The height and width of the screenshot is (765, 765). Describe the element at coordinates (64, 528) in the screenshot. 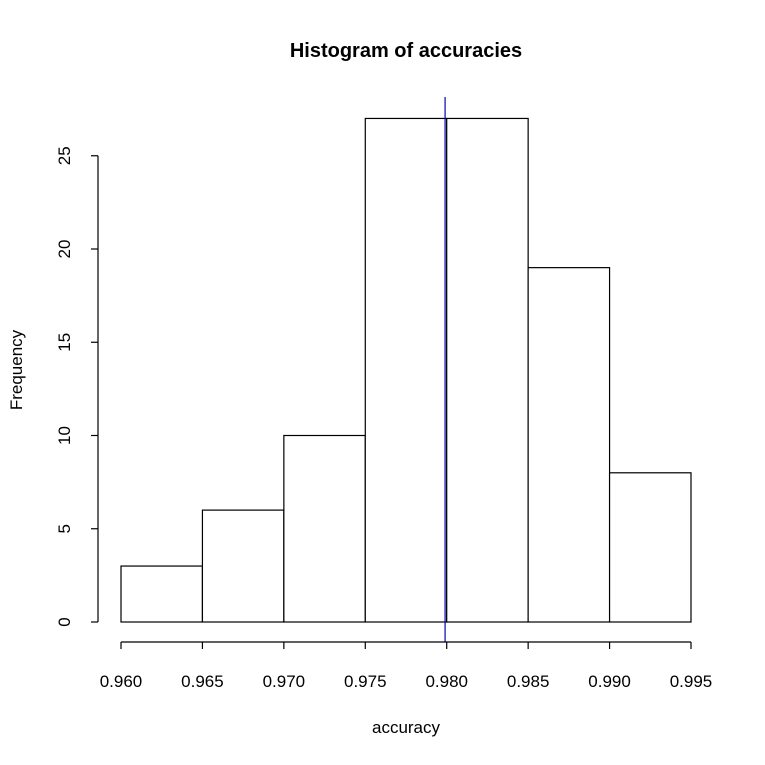

I see `y-tick-label-1: 5` at that location.